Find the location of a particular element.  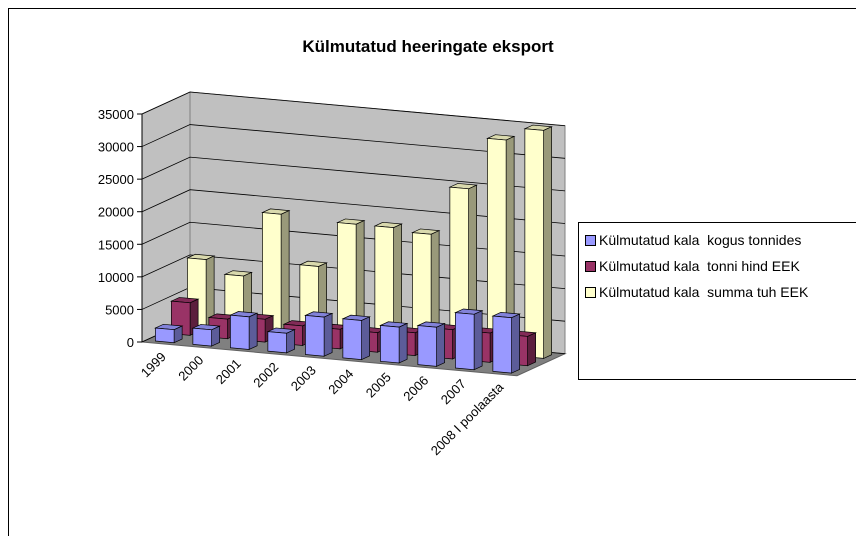

legend-item: Külmutatud kala tonni hind EEK is located at coordinates (717, 266).